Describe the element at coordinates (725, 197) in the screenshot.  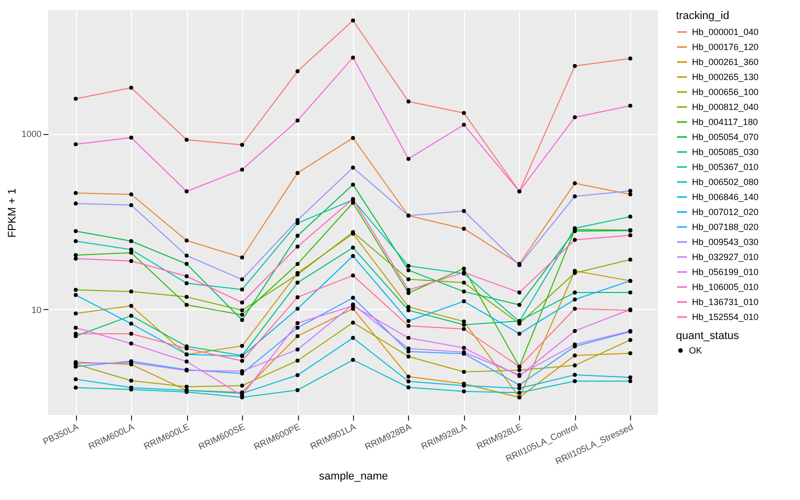
I see `legend-label: Hb_006846_140` at that location.